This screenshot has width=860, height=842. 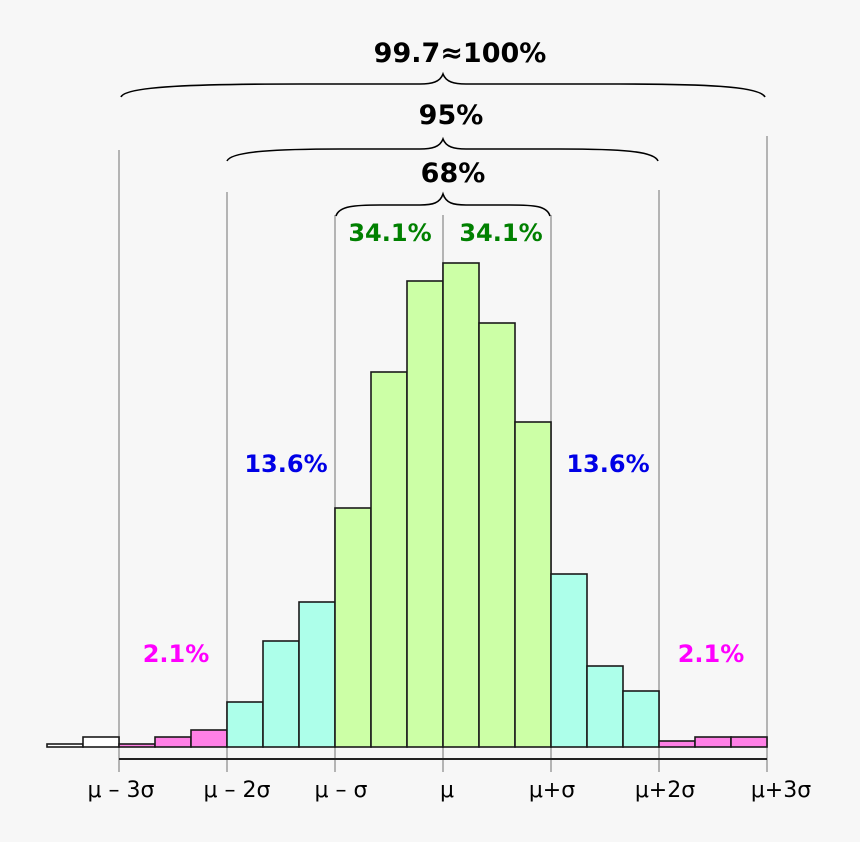 I want to click on tick-label: μ – 3σ, so click(x=121, y=790).